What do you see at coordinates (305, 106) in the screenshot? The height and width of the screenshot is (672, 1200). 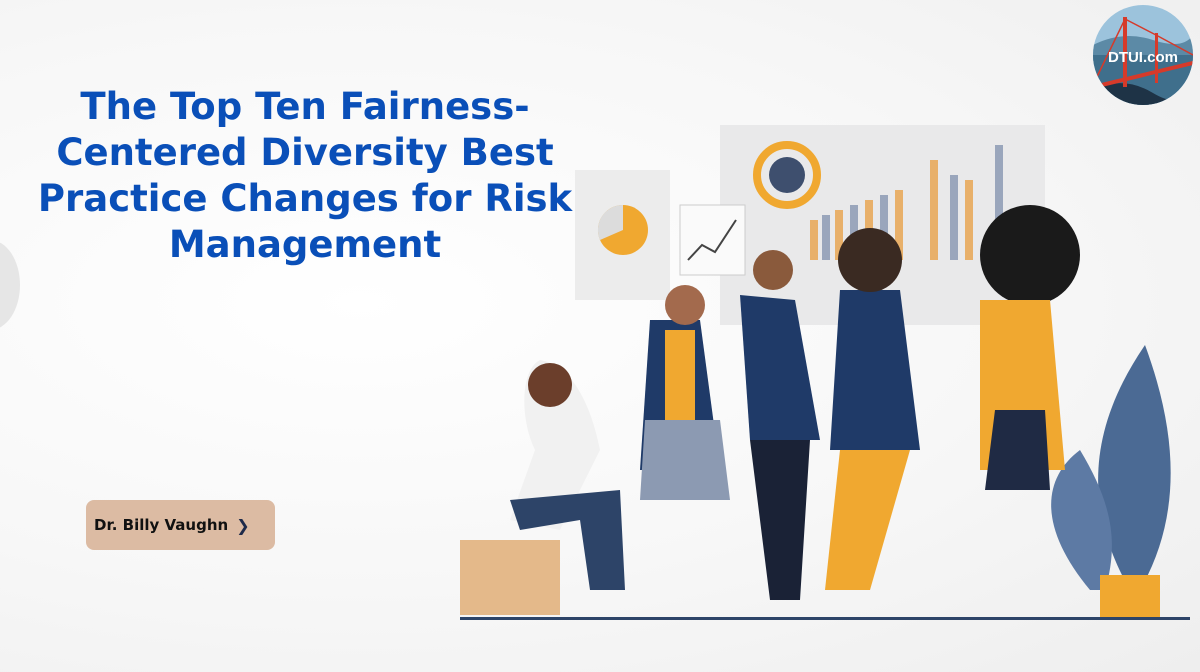 I see `title-line: The Top Ten Fairness-` at bounding box center [305, 106].